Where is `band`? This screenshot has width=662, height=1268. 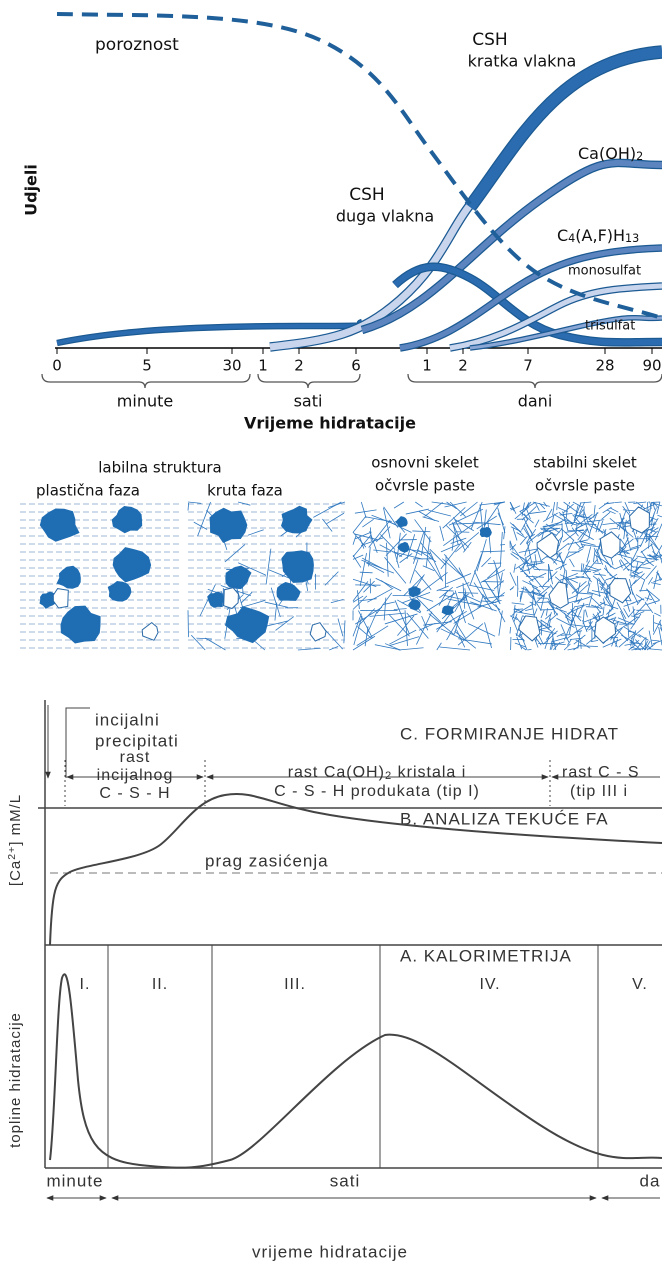 band is located at coordinates (511, 246).